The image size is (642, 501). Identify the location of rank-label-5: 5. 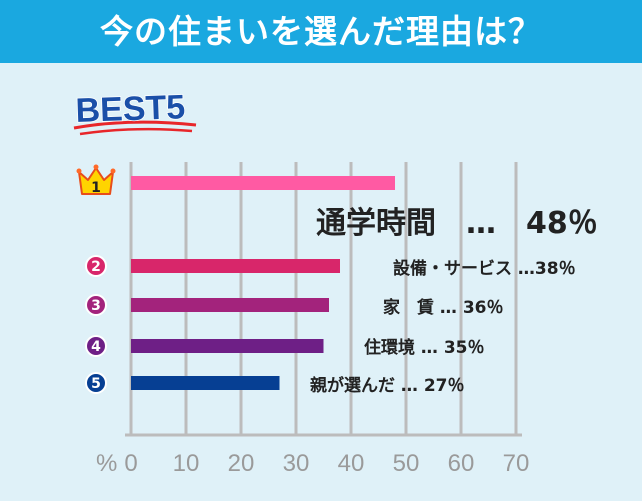
(96, 384).